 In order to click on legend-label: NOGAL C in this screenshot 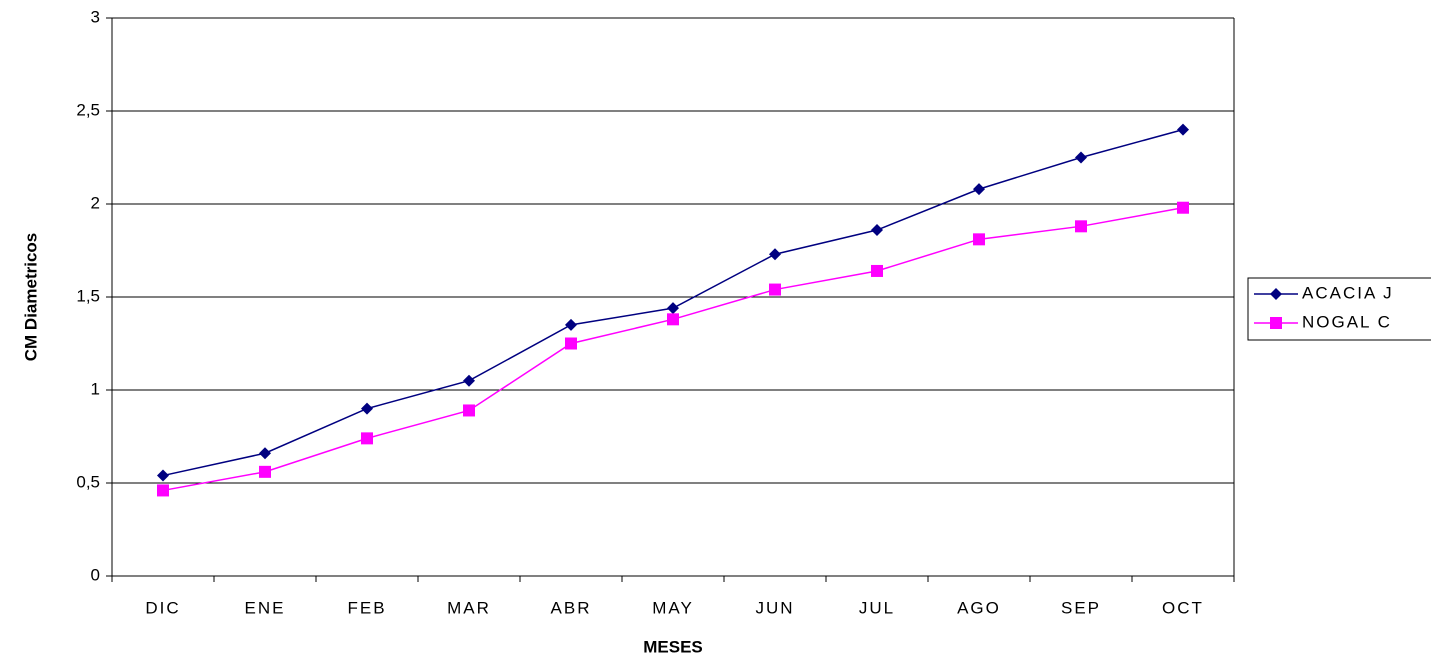, I will do `click(1347, 321)`.